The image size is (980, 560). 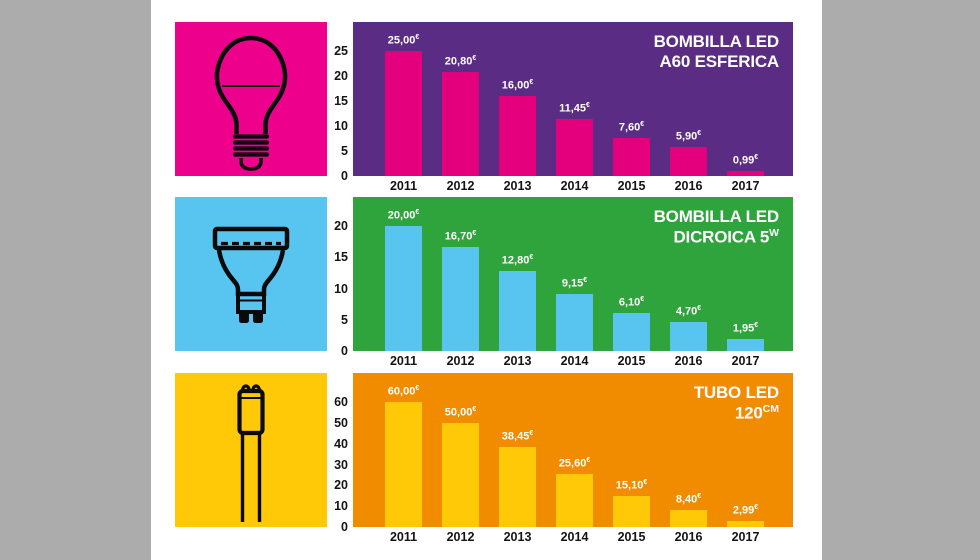 I want to click on bar-value-label: 38,45€, so click(x=517, y=436).